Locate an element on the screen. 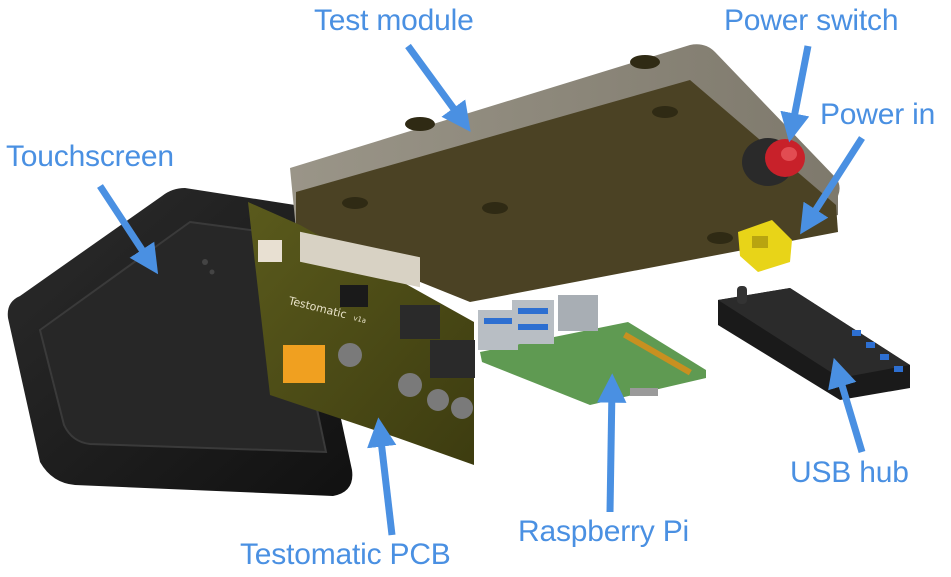  label-test-module: Test module is located at coordinates (394, 20).